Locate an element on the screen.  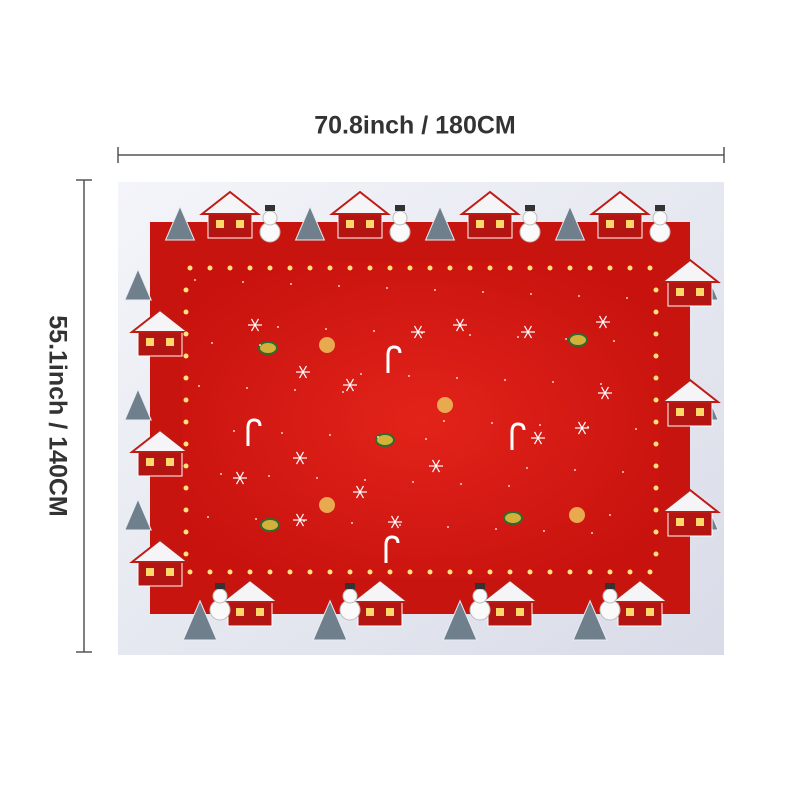
height-arrow is located at coordinates (84, 416).